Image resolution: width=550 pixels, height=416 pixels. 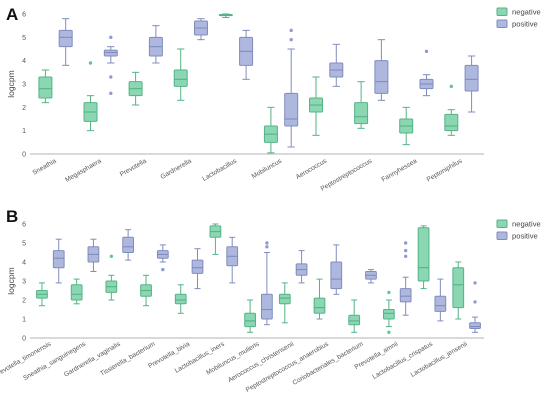 I want to click on y-tick-label: 6, so click(x=24, y=225).